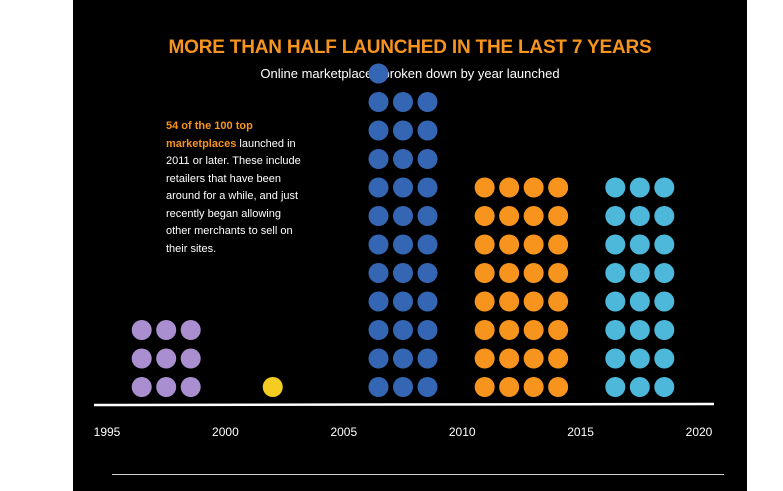 The width and height of the screenshot is (783, 491). What do you see at coordinates (209, 135) in the screenshot?
I see `annotation-highlight: 54 of the 100 top marketplaces` at bounding box center [209, 135].